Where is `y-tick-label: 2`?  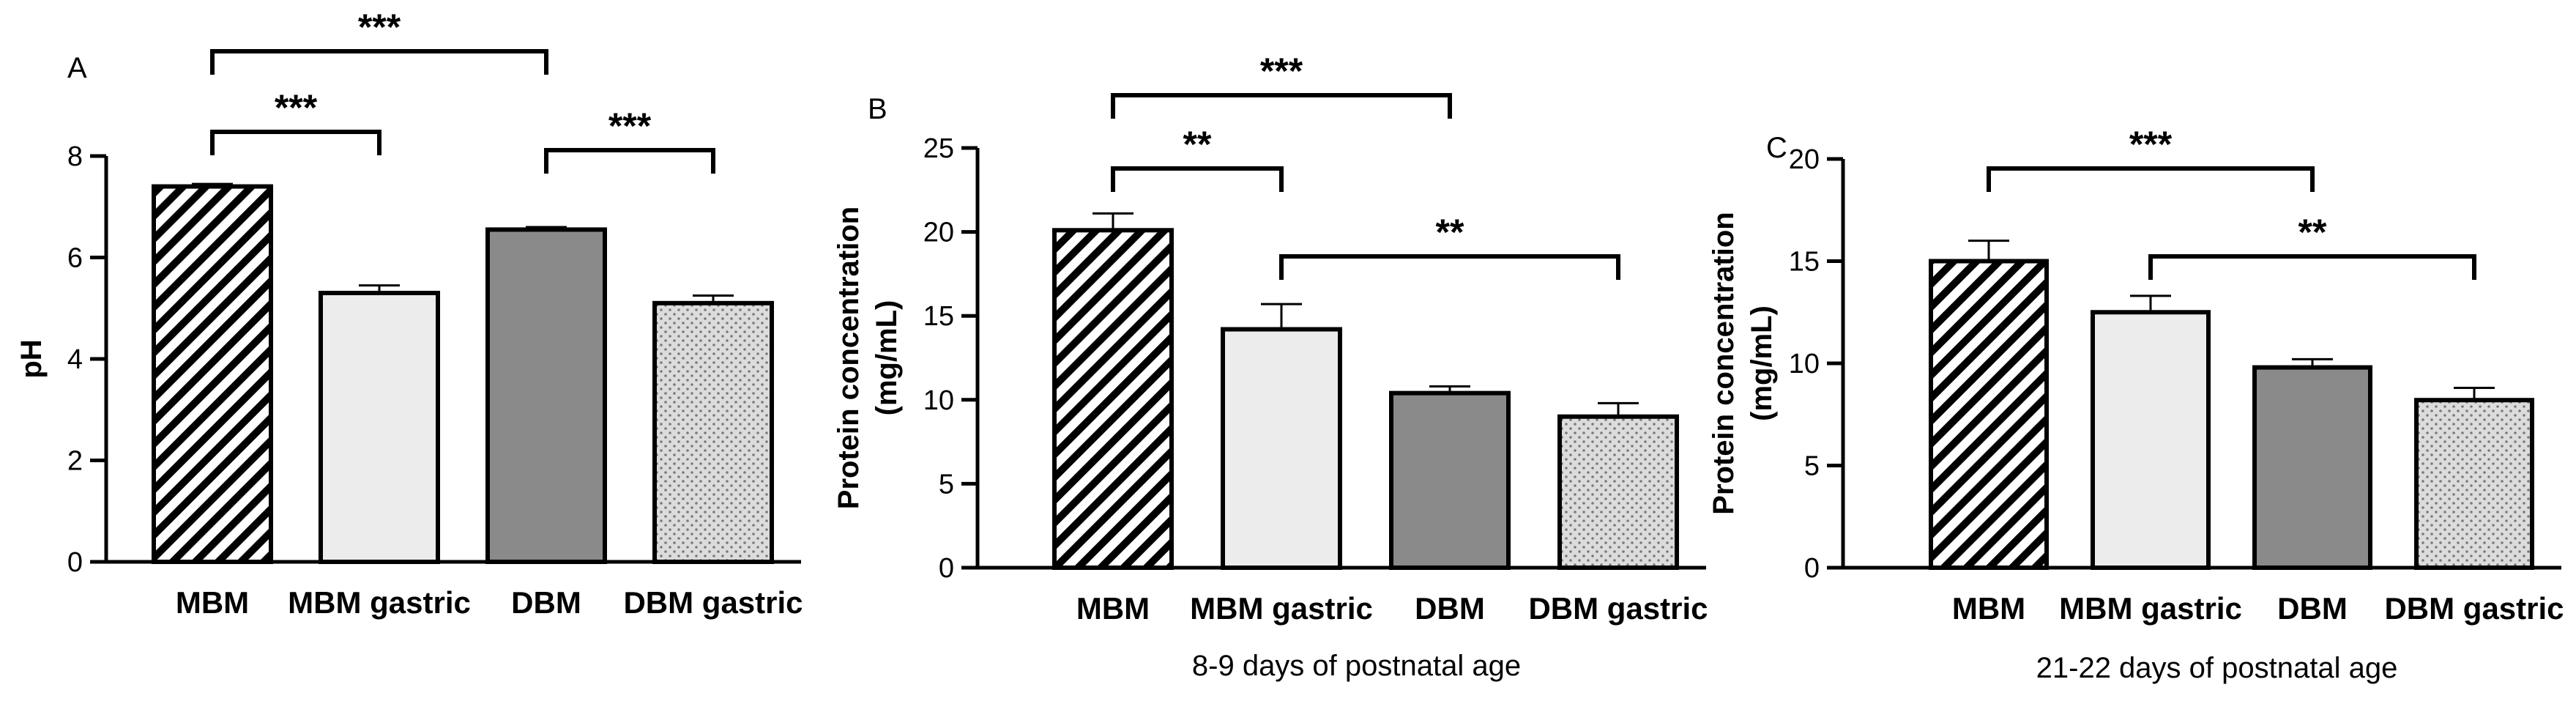
y-tick-label: 2 is located at coordinates (75, 461).